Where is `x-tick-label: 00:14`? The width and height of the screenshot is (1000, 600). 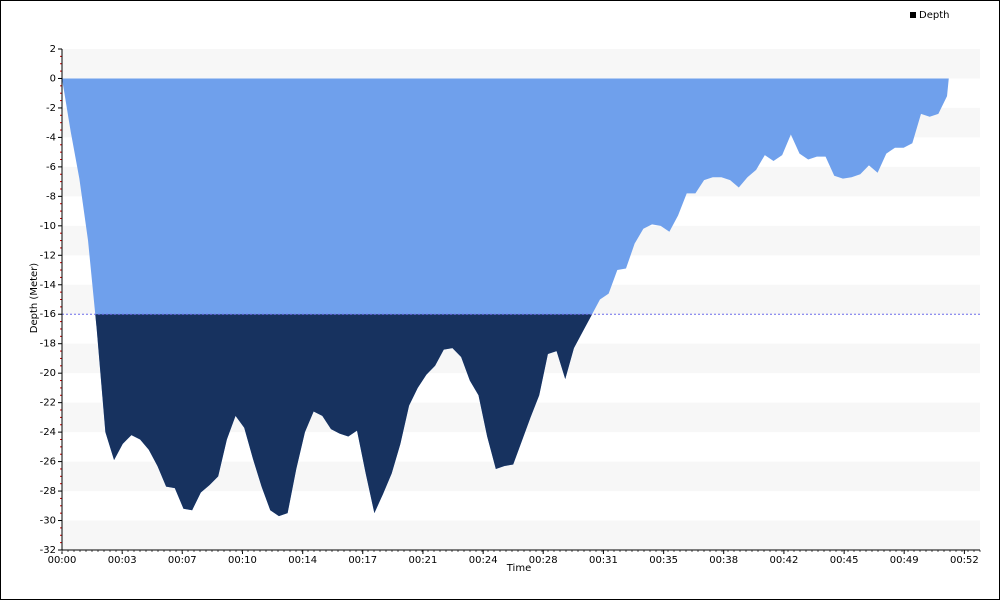
x-tick-label: 00:14 is located at coordinates (302, 560).